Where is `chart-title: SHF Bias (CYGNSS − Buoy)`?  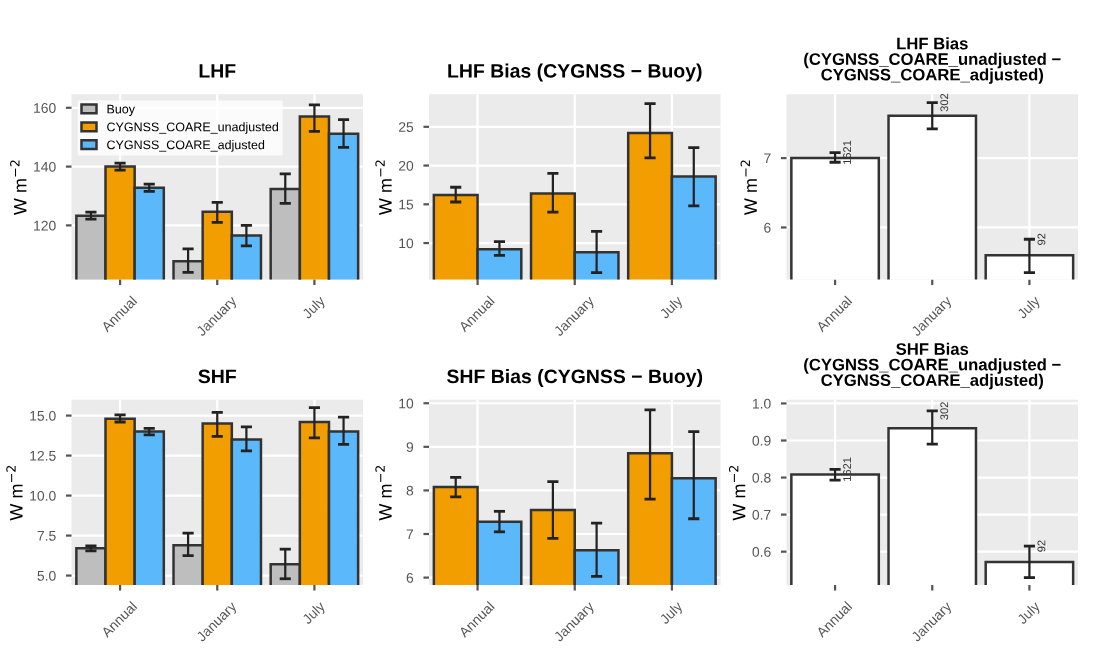 chart-title: SHF Bias (CYGNSS − Buoy) is located at coordinates (575, 378).